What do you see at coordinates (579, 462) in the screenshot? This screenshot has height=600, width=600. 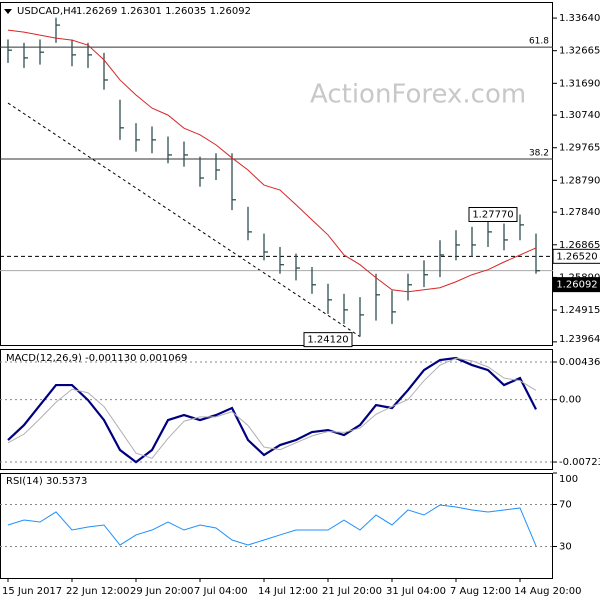 I see `y-tick-label: -0.007231` at bounding box center [579, 462].